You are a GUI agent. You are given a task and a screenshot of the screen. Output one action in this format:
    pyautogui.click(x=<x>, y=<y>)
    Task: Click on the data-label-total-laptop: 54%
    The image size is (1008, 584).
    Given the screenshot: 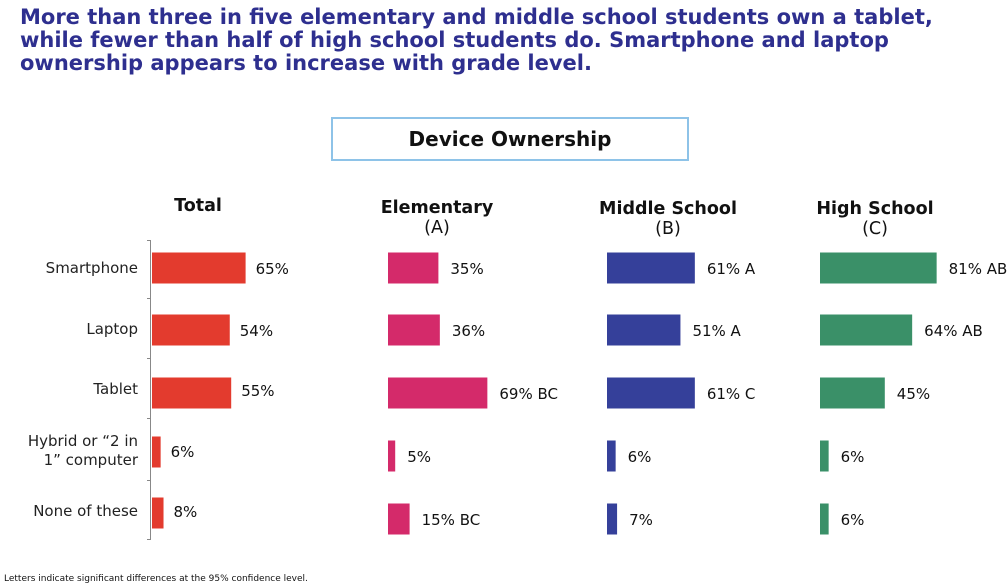 What is the action you would take?
    pyautogui.click(x=256, y=331)
    